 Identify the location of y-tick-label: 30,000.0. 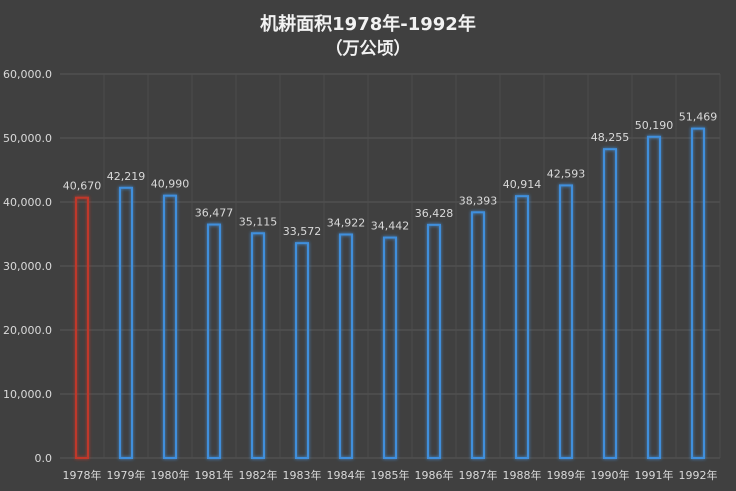
(27, 266).